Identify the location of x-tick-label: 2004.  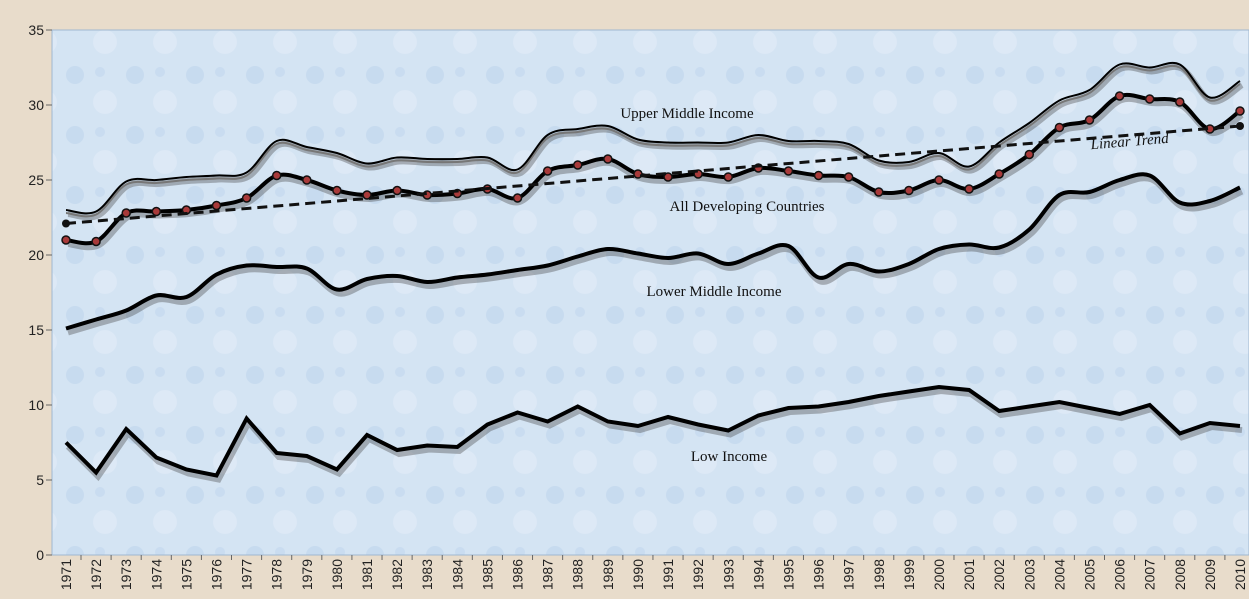
(1059, 574).